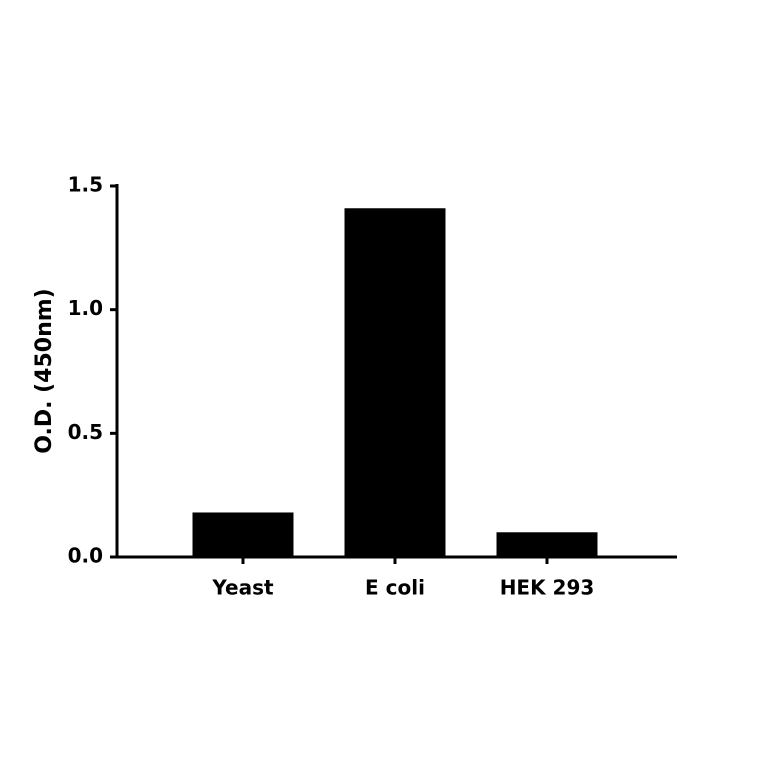 This screenshot has height=764, width=764. Describe the element at coordinates (44, 370) in the screenshot. I see `y-axis-label: O.D. (450nm)` at that location.